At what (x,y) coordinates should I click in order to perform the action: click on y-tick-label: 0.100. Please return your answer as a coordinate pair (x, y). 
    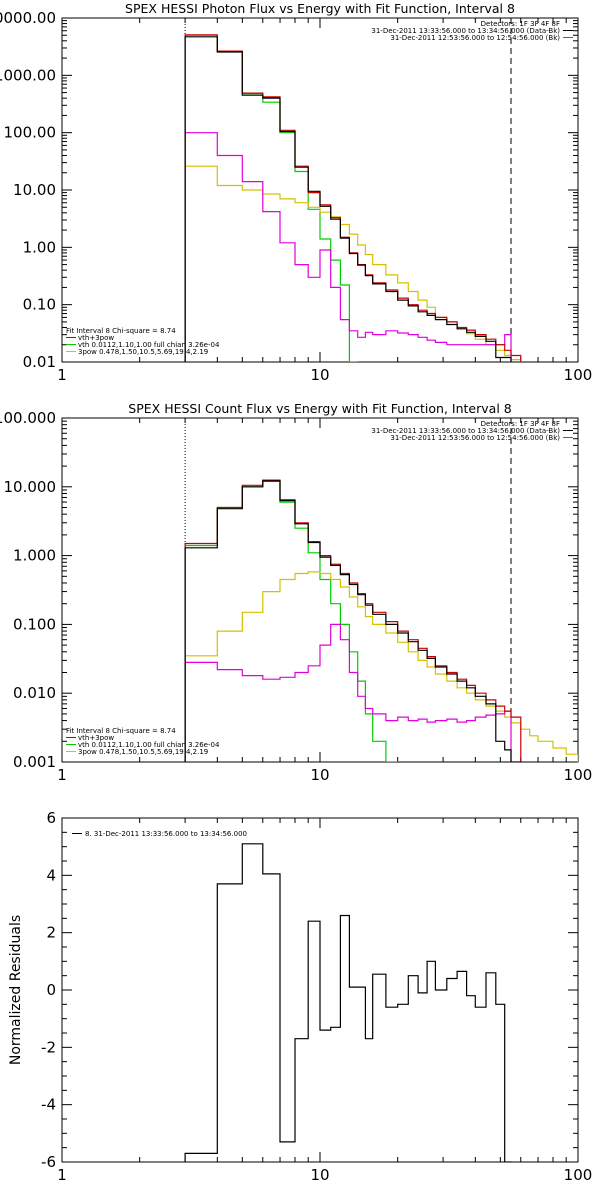
    Looking at the image, I should click on (34, 624).